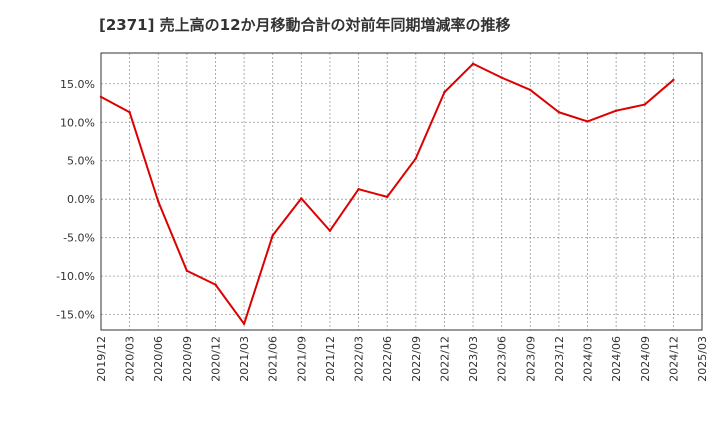 The height and width of the screenshot is (440, 720). I want to click on x-tick-label: 2020/06, so click(158, 359).